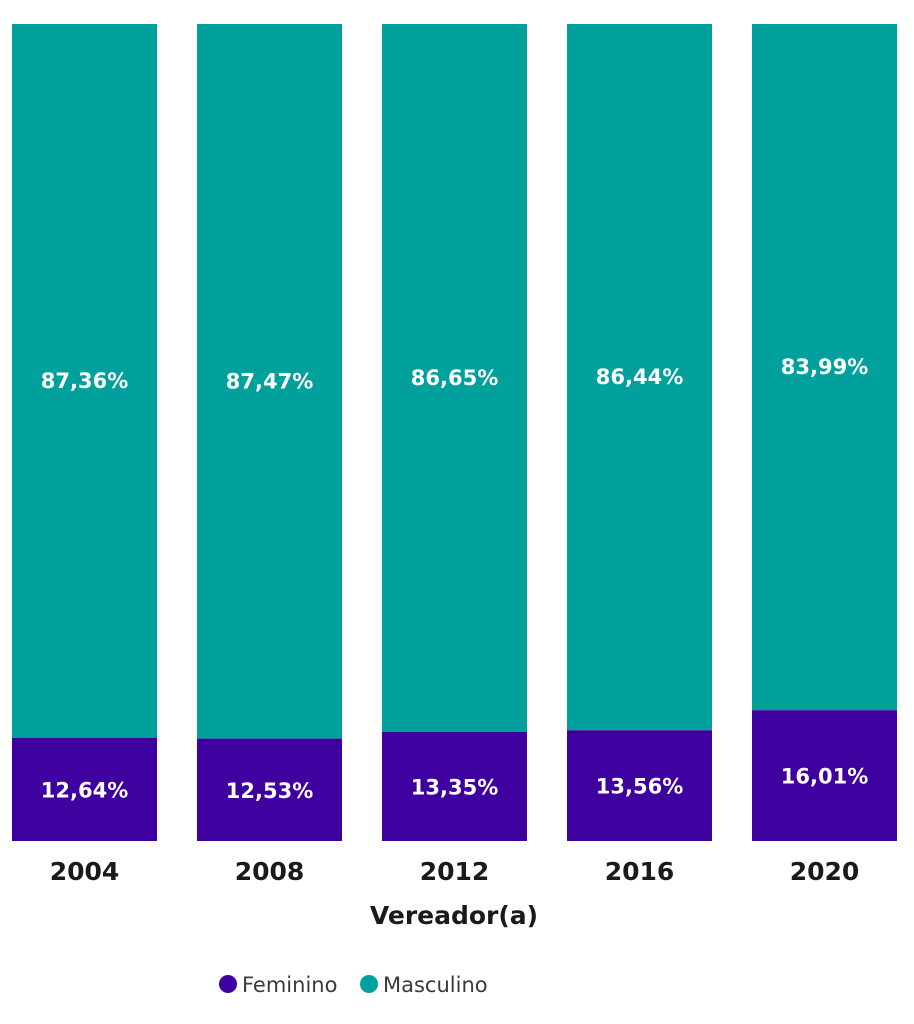  What do you see at coordinates (85, 871) in the screenshot?
I see `x-tick-2004: 2004` at bounding box center [85, 871].